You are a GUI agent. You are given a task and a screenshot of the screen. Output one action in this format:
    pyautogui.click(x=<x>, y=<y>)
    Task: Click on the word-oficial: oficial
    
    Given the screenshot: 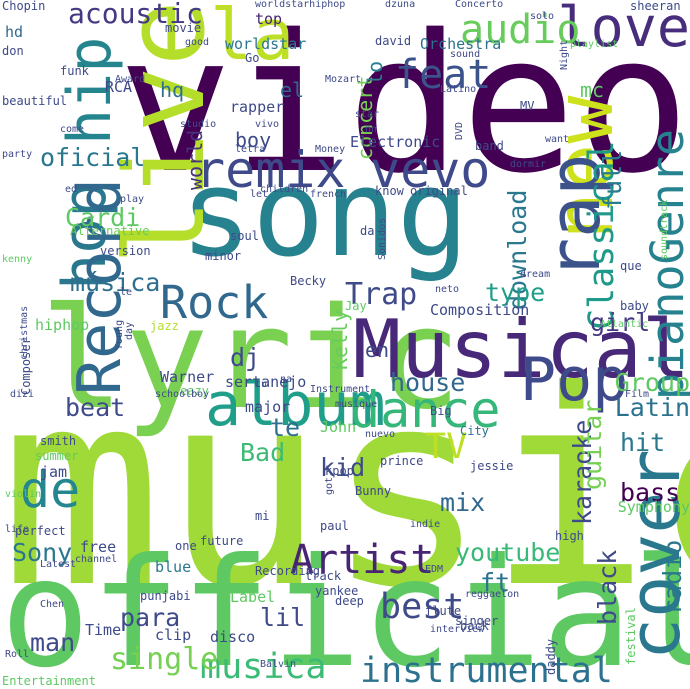 What is the action you would take?
    pyautogui.click(x=93, y=157)
    